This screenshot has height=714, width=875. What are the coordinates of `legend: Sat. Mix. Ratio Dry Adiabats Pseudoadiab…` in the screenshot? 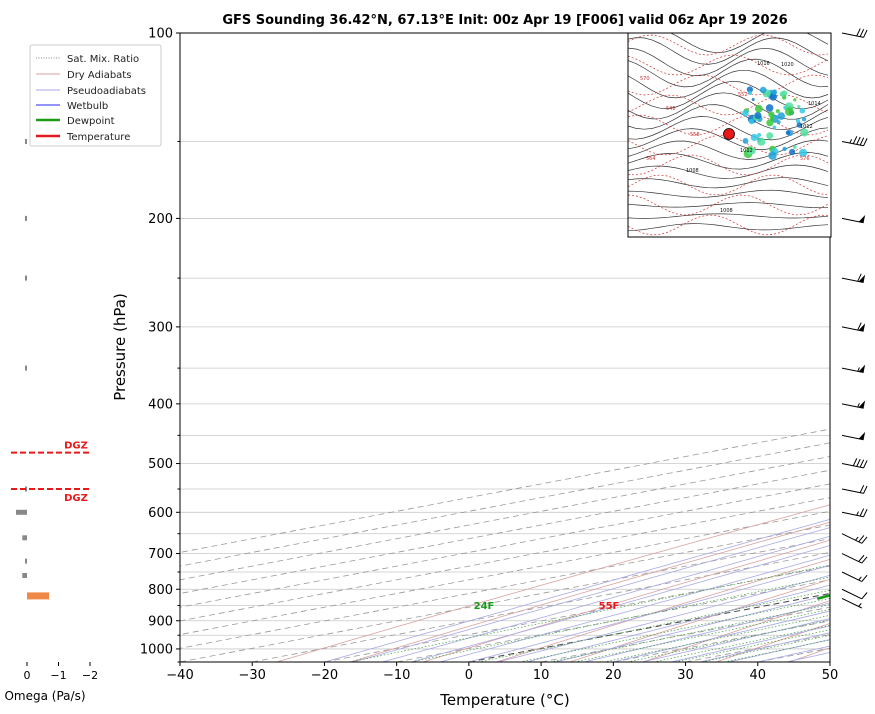 It's located at (95, 95).